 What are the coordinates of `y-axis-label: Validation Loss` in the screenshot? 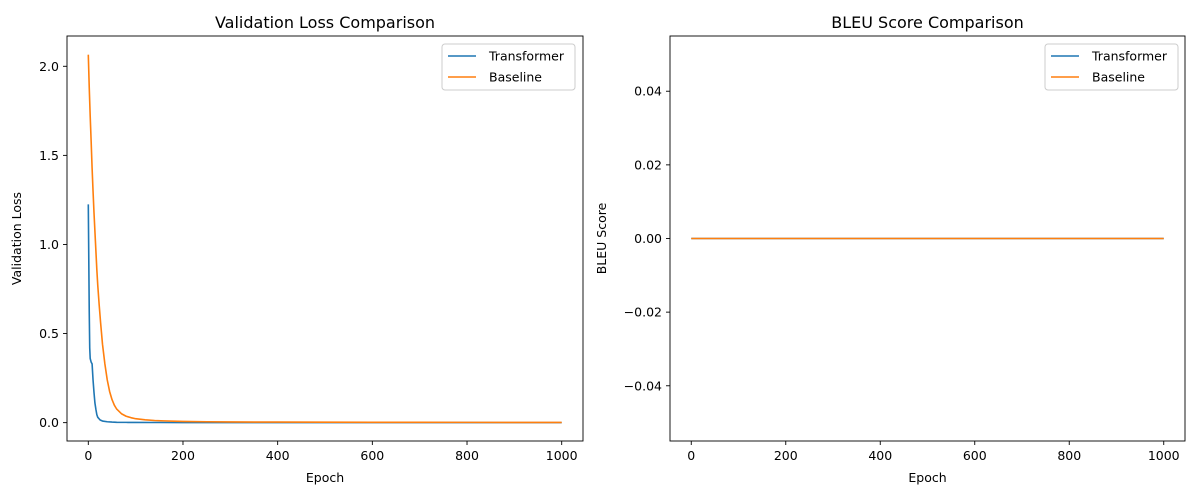 It's located at (16, 238).